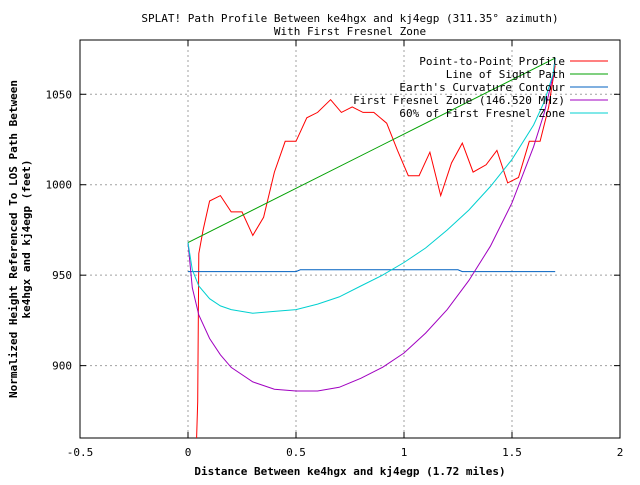 The height and width of the screenshot is (485, 640). I want to click on chart-subtitle: With First Fresnel Zone, so click(350, 31).